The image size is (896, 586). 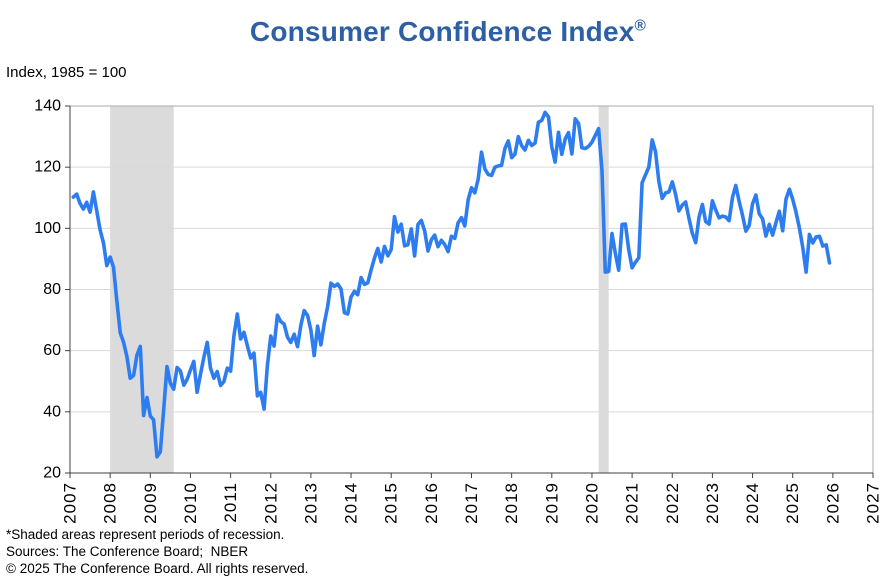 I want to click on x-tick-label: 2016, so click(x=431, y=503).